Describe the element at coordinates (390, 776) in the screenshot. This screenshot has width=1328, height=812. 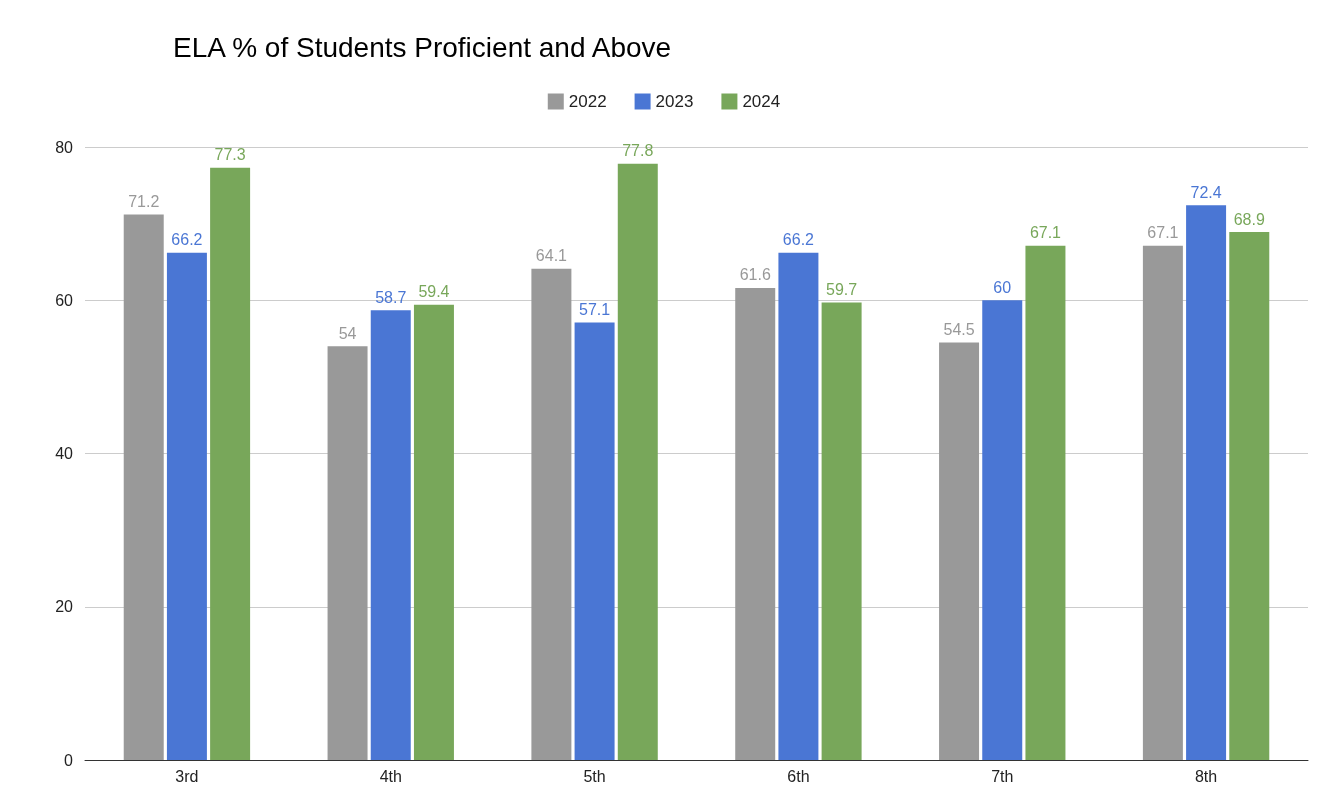
I see `x-tick-label: 4th` at that location.